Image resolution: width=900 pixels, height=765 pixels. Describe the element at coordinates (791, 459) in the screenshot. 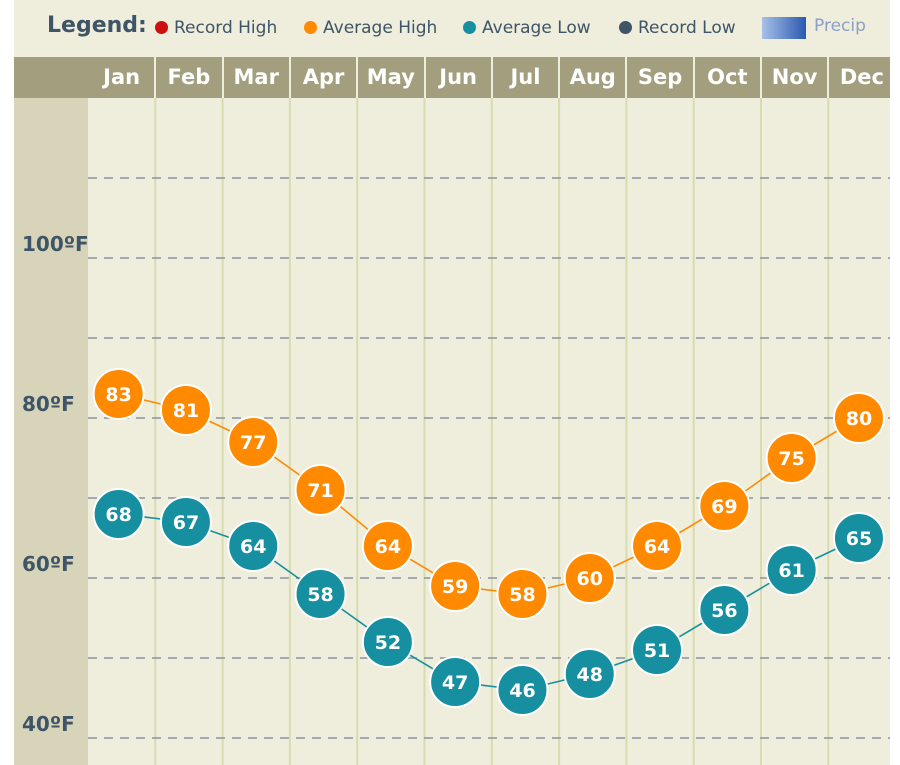

I see `average-high-data-label: 75` at that location.